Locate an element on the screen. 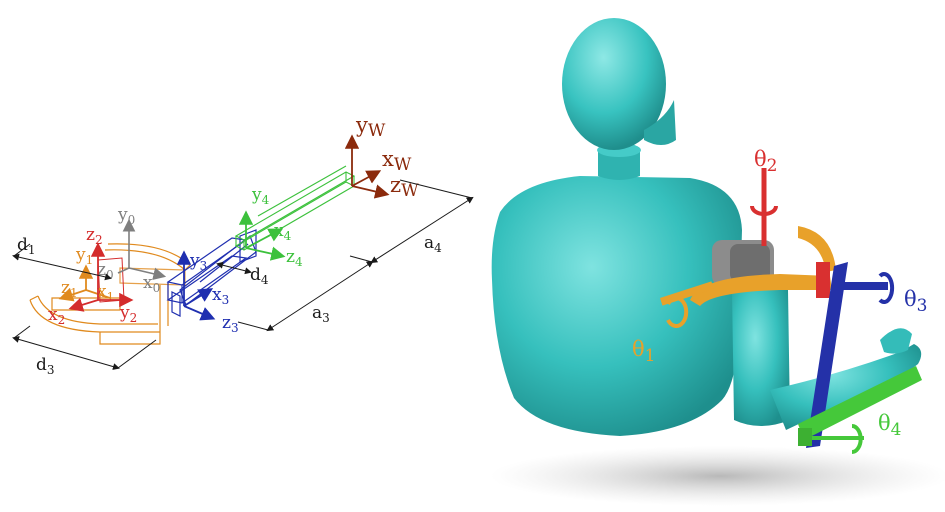  orthosis-shoulder-cuff is located at coordinates (761, 290).